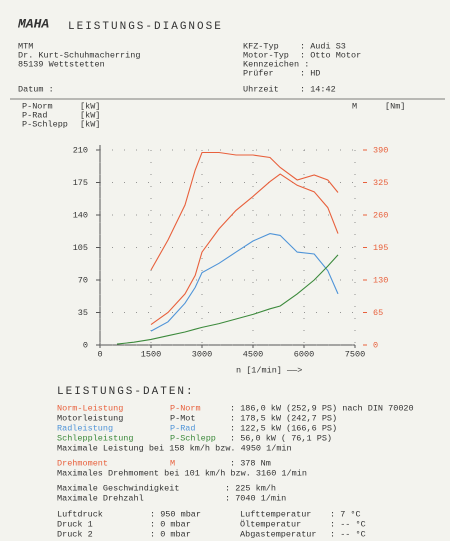 The height and width of the screenshot is (541, 450). What do you see at coordinates (270, 523) in the screenshot?
I see `result-text: Öltemperatur` at bounding box center [270, 523].